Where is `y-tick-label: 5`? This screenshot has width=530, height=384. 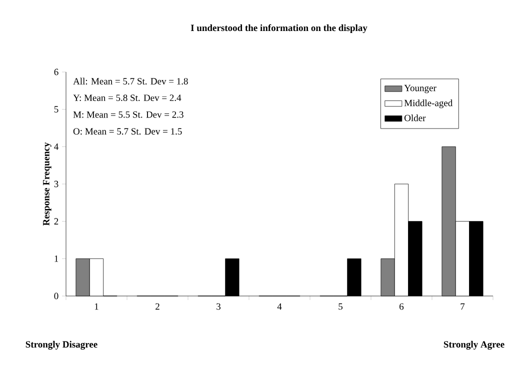 y-tick-label: 5 is located at coordinates (56, 109).